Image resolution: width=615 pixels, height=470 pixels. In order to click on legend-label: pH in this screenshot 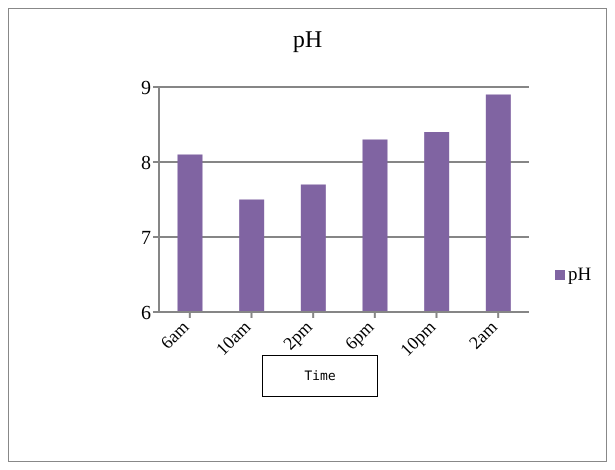, I will do `click(579, 275)`.